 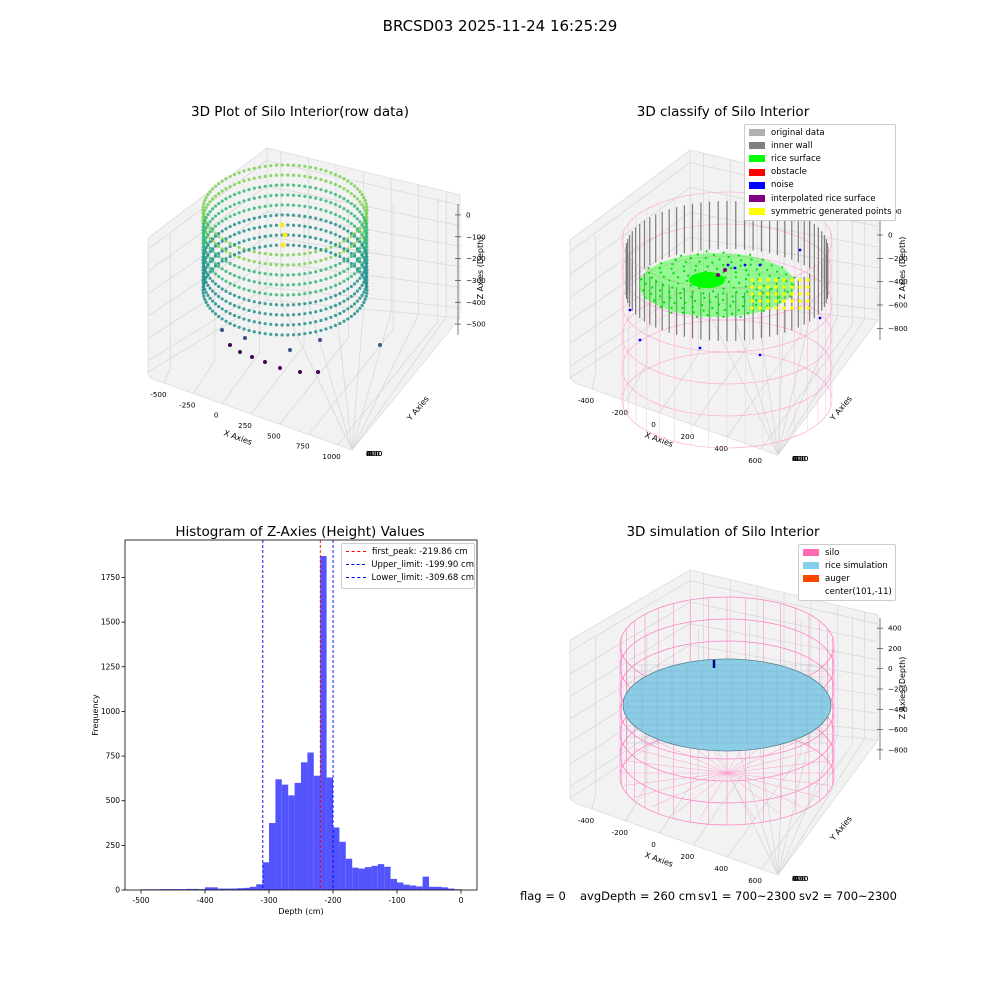 What do you see at coordinates (187, 404) in the screenshot?
I see `x-tick-label: -250` at bounding box center [187, 404].